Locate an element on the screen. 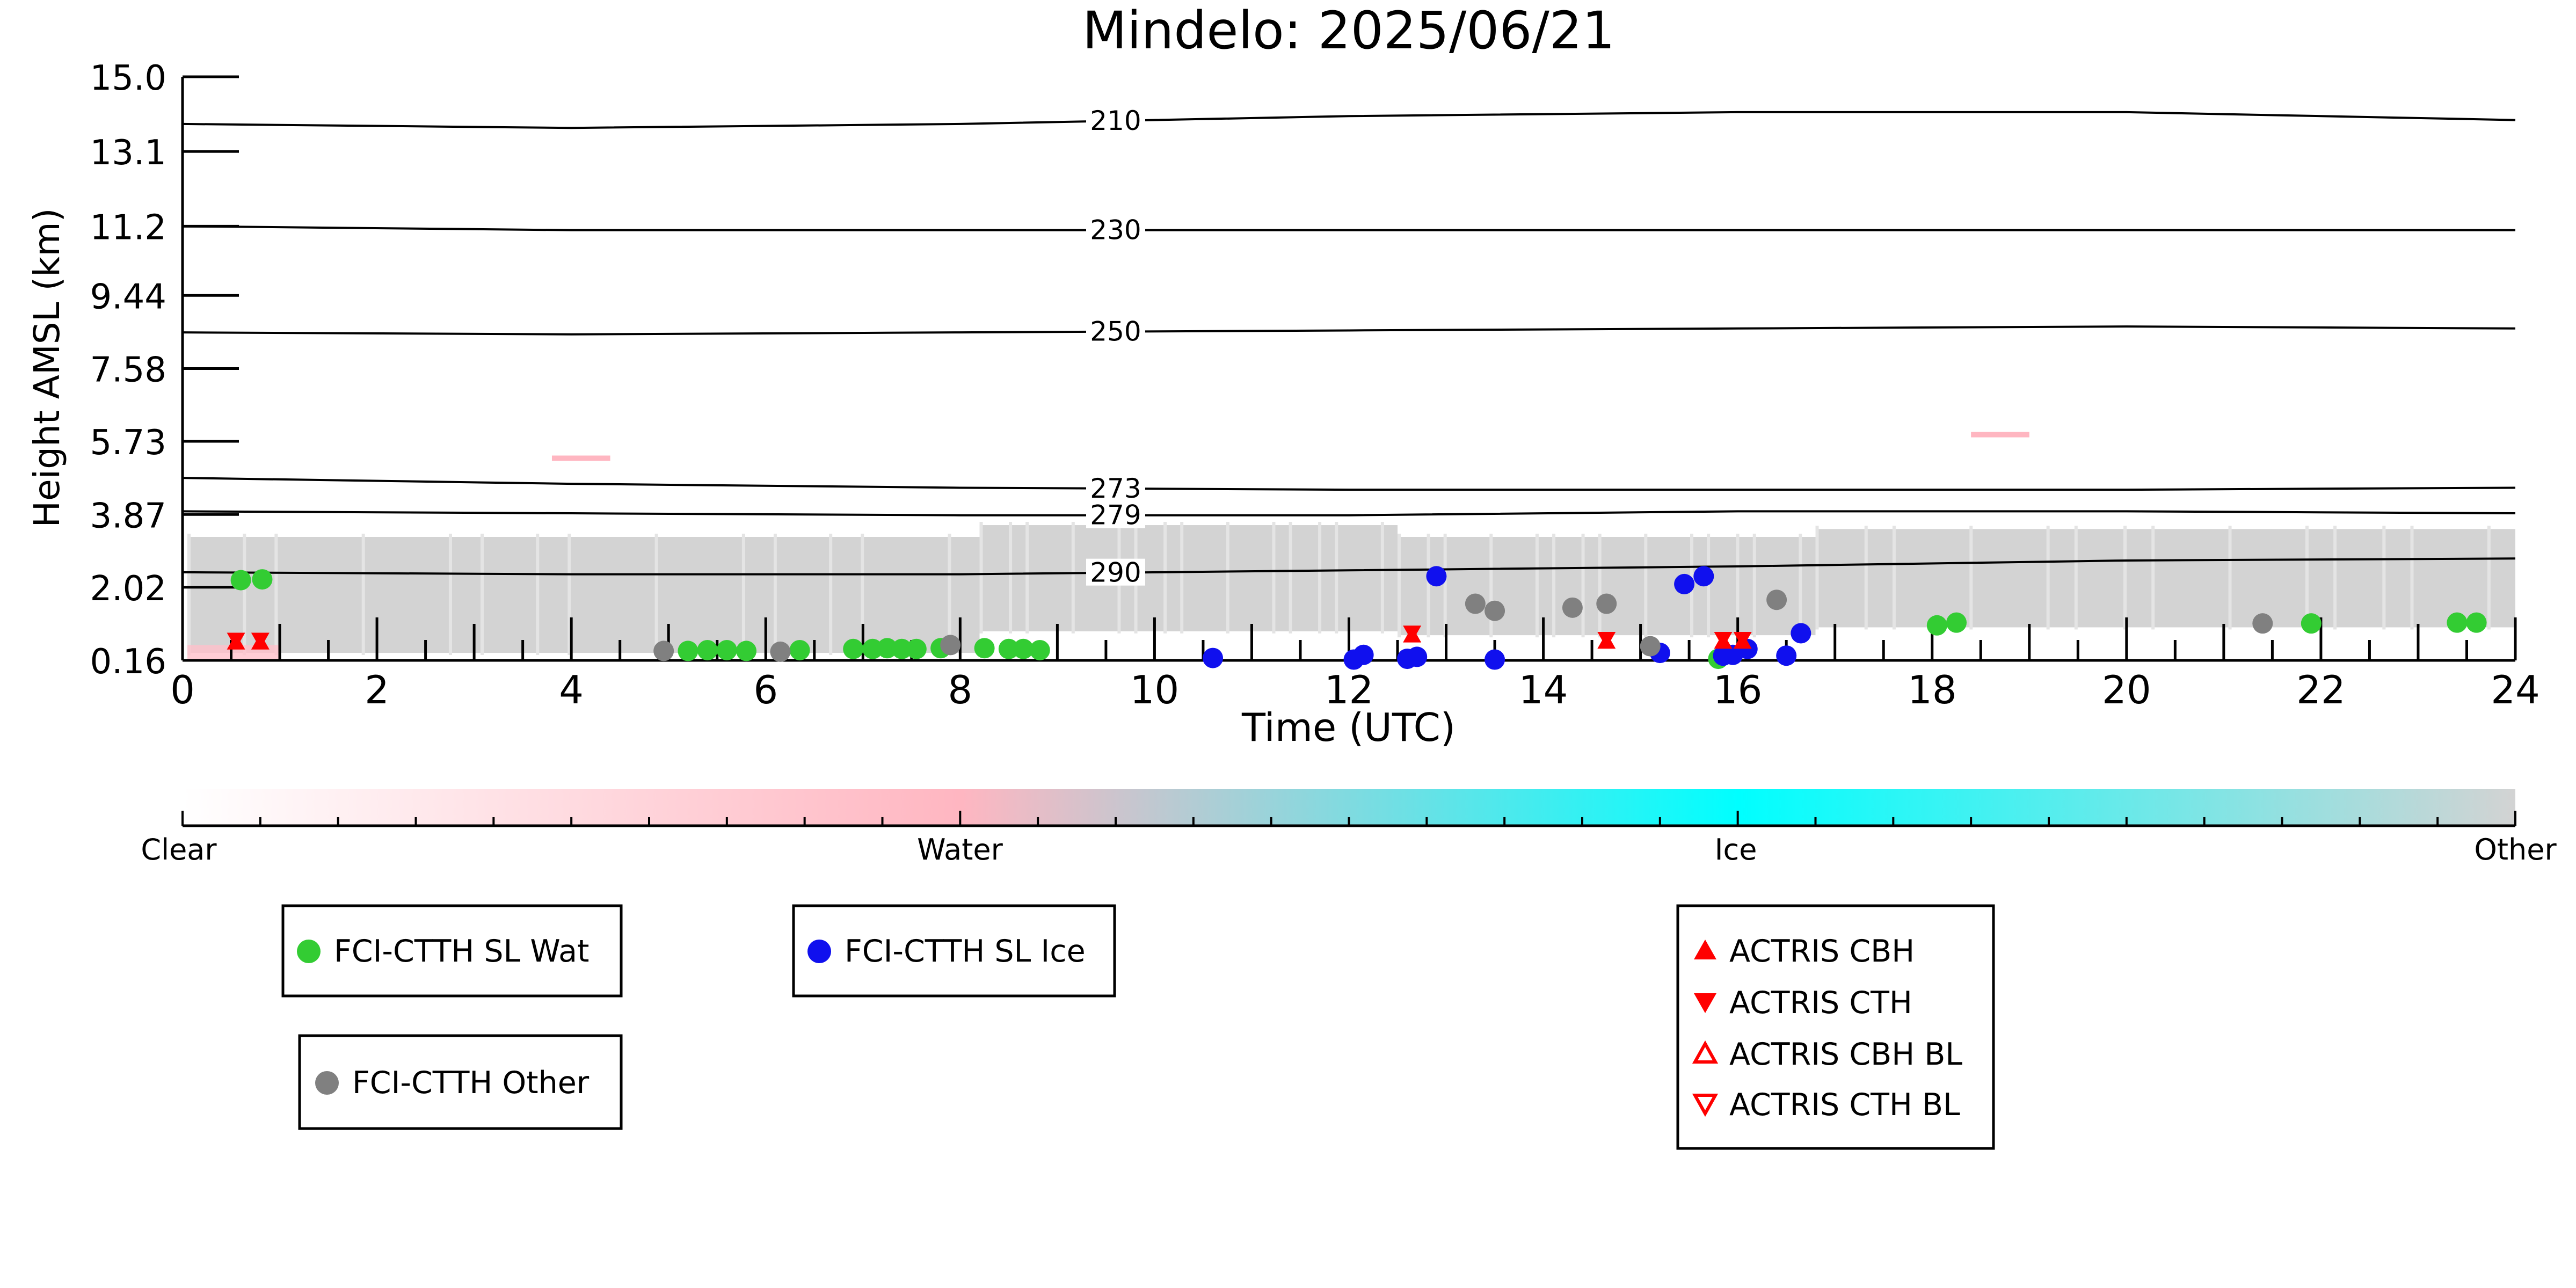  y-tick-label: 13.1 is located at coordinates (128, 153).